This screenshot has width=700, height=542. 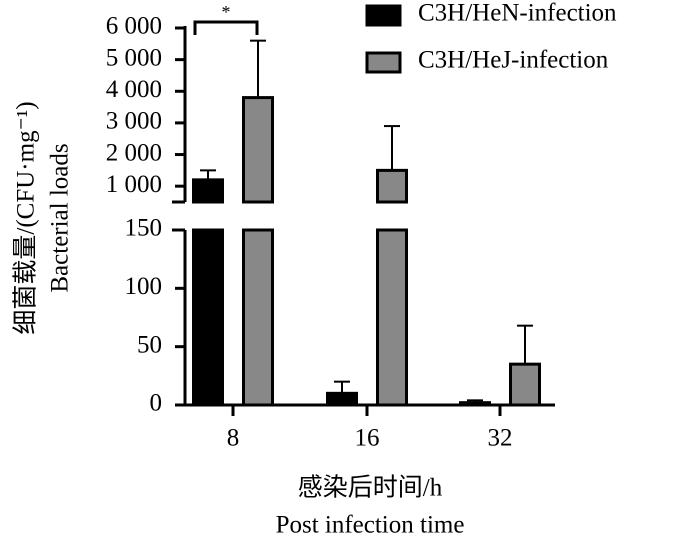 What do you see at coordinates (134, 89) in the screenshot?
I see `y-tick-label: 4 000` at bounding box center [134, 89].